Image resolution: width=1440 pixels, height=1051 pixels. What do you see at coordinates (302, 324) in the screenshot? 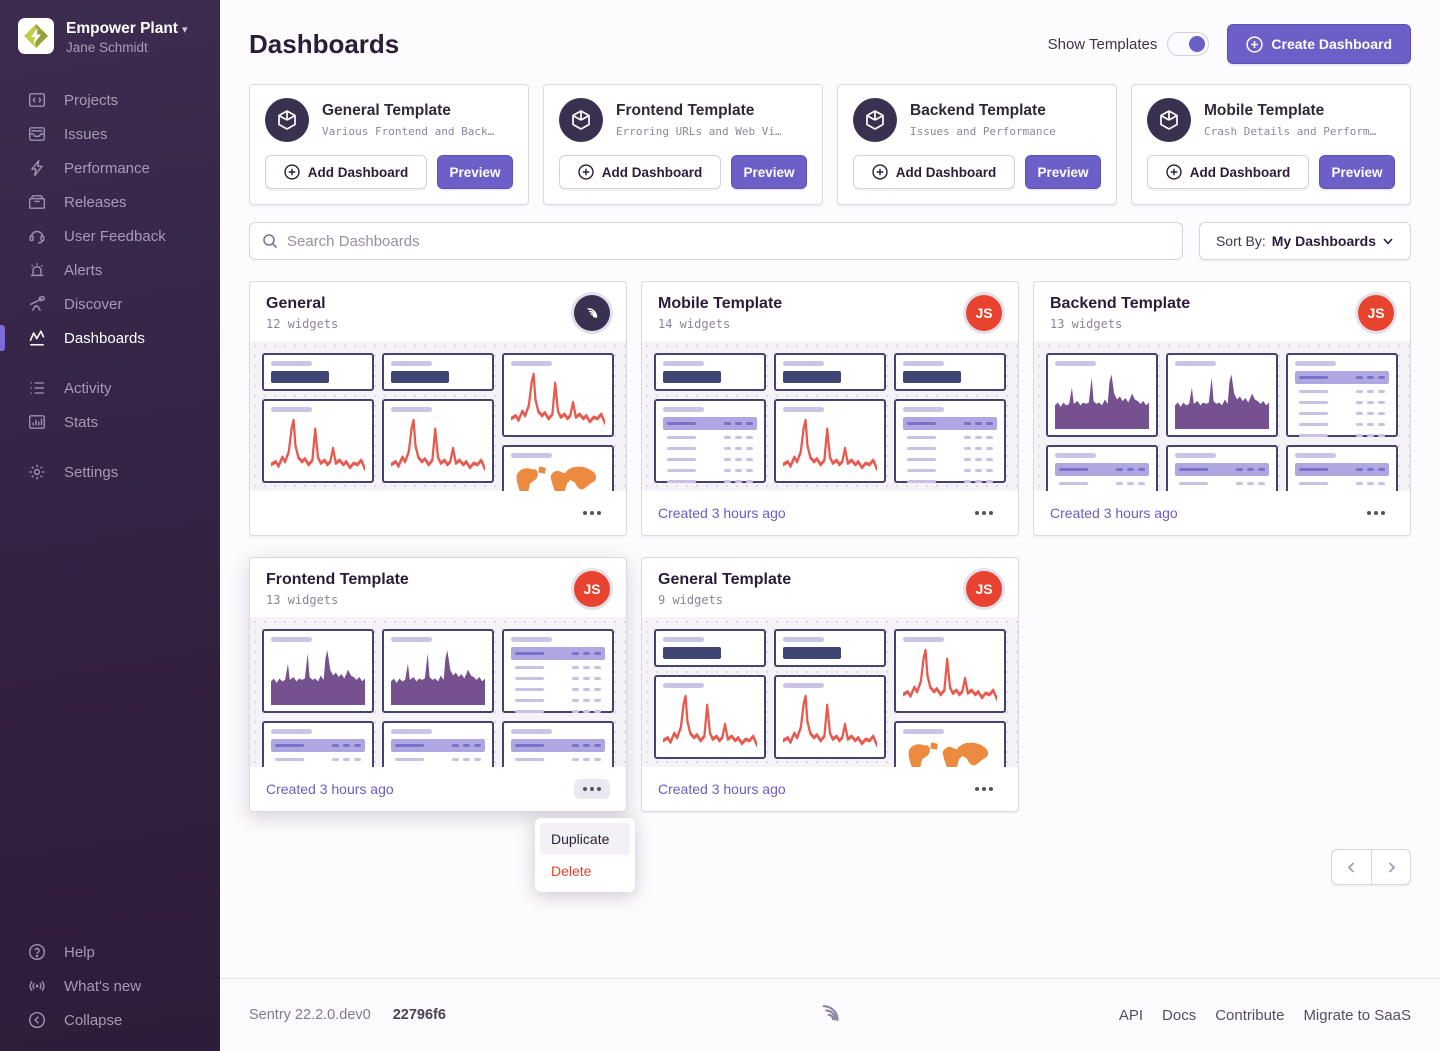
I see `dashboard-widget-count: 12 widgets` at bounding box center [302, 324].